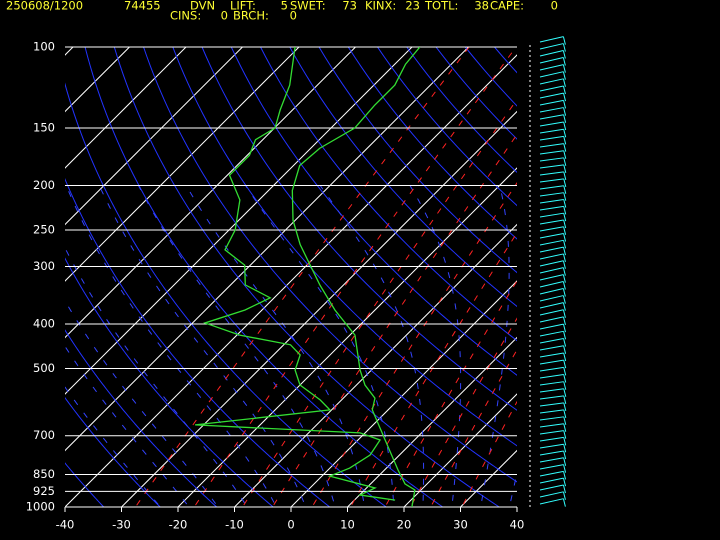 Image resolution: width=720 pixels, height=540 pixels. Describe the element at coordinates (44, 323) in the screenshot. I see `y-tick-label: 400` at that location.